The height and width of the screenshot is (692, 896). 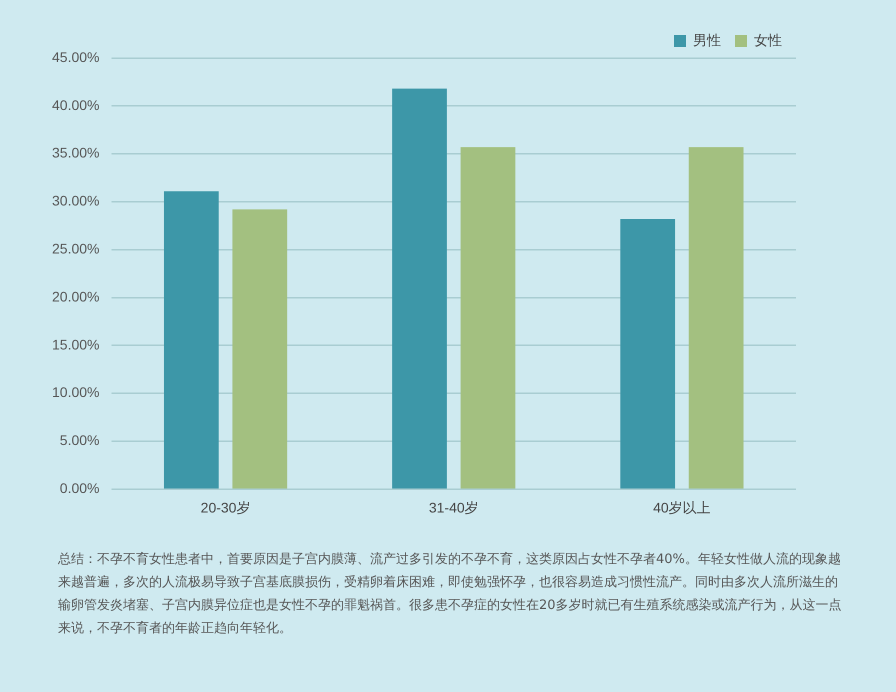 I want to click on y-tick-label: 15.00%, so click(x=76, y=344).